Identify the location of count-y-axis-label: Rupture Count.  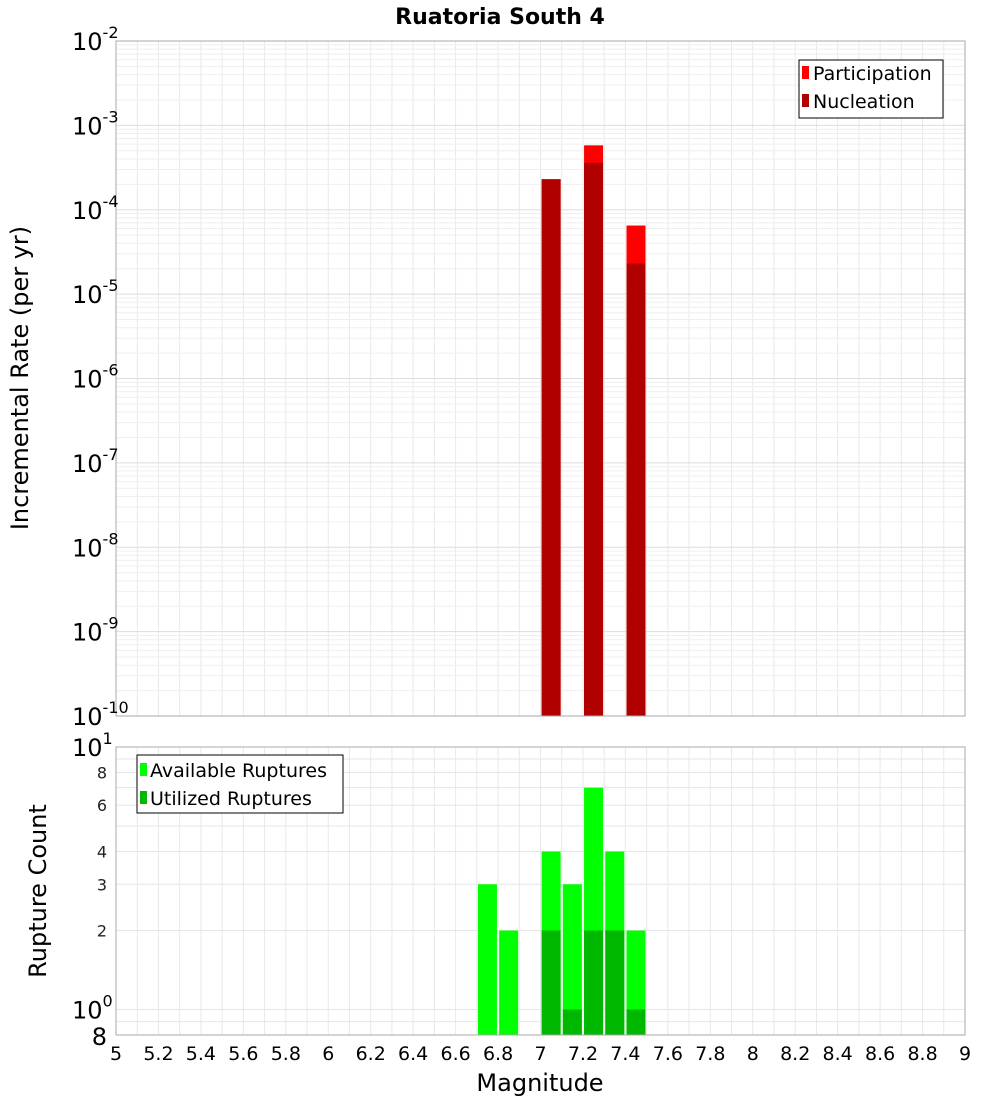
(38, 891).